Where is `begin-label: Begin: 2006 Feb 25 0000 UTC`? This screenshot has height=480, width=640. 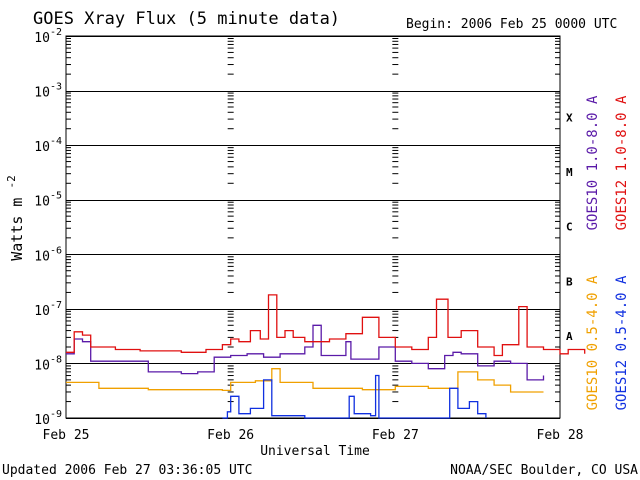
begin-label: Begin: 2006 Feb 25 0000 UTC is located at coordinates (511, 24).